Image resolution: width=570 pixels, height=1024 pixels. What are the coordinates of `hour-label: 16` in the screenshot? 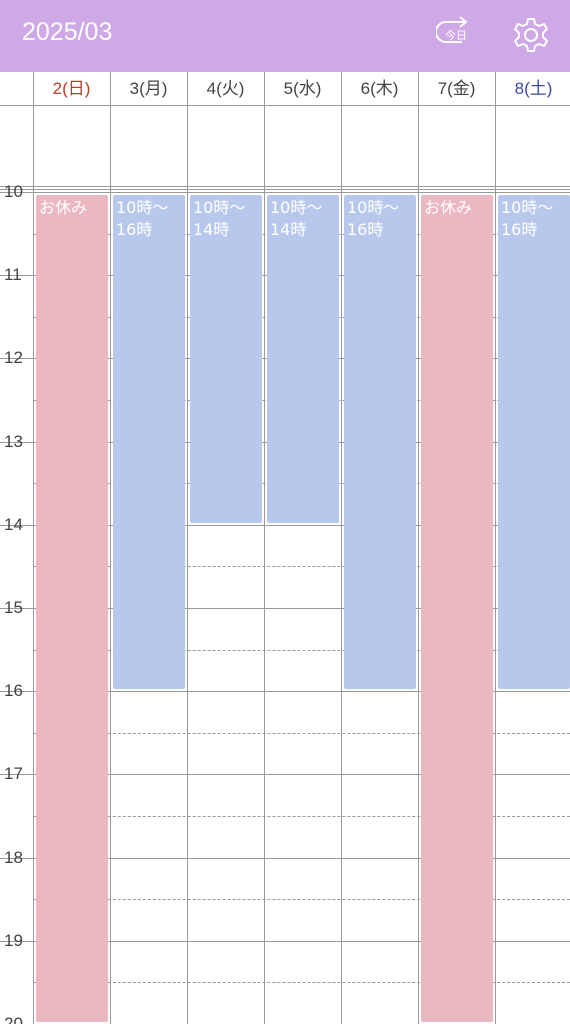 It's located at (13, 691).